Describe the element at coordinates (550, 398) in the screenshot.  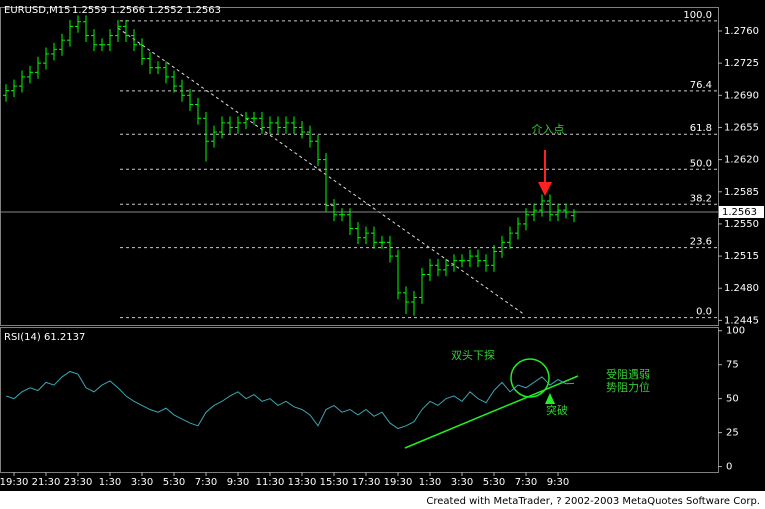
I see `break-arrow` at that location.